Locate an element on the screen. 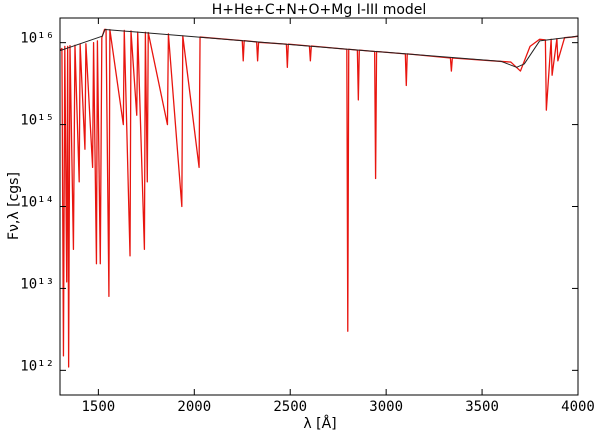  y-tick-label: 10¹³ is located at coordinates (37, 284).